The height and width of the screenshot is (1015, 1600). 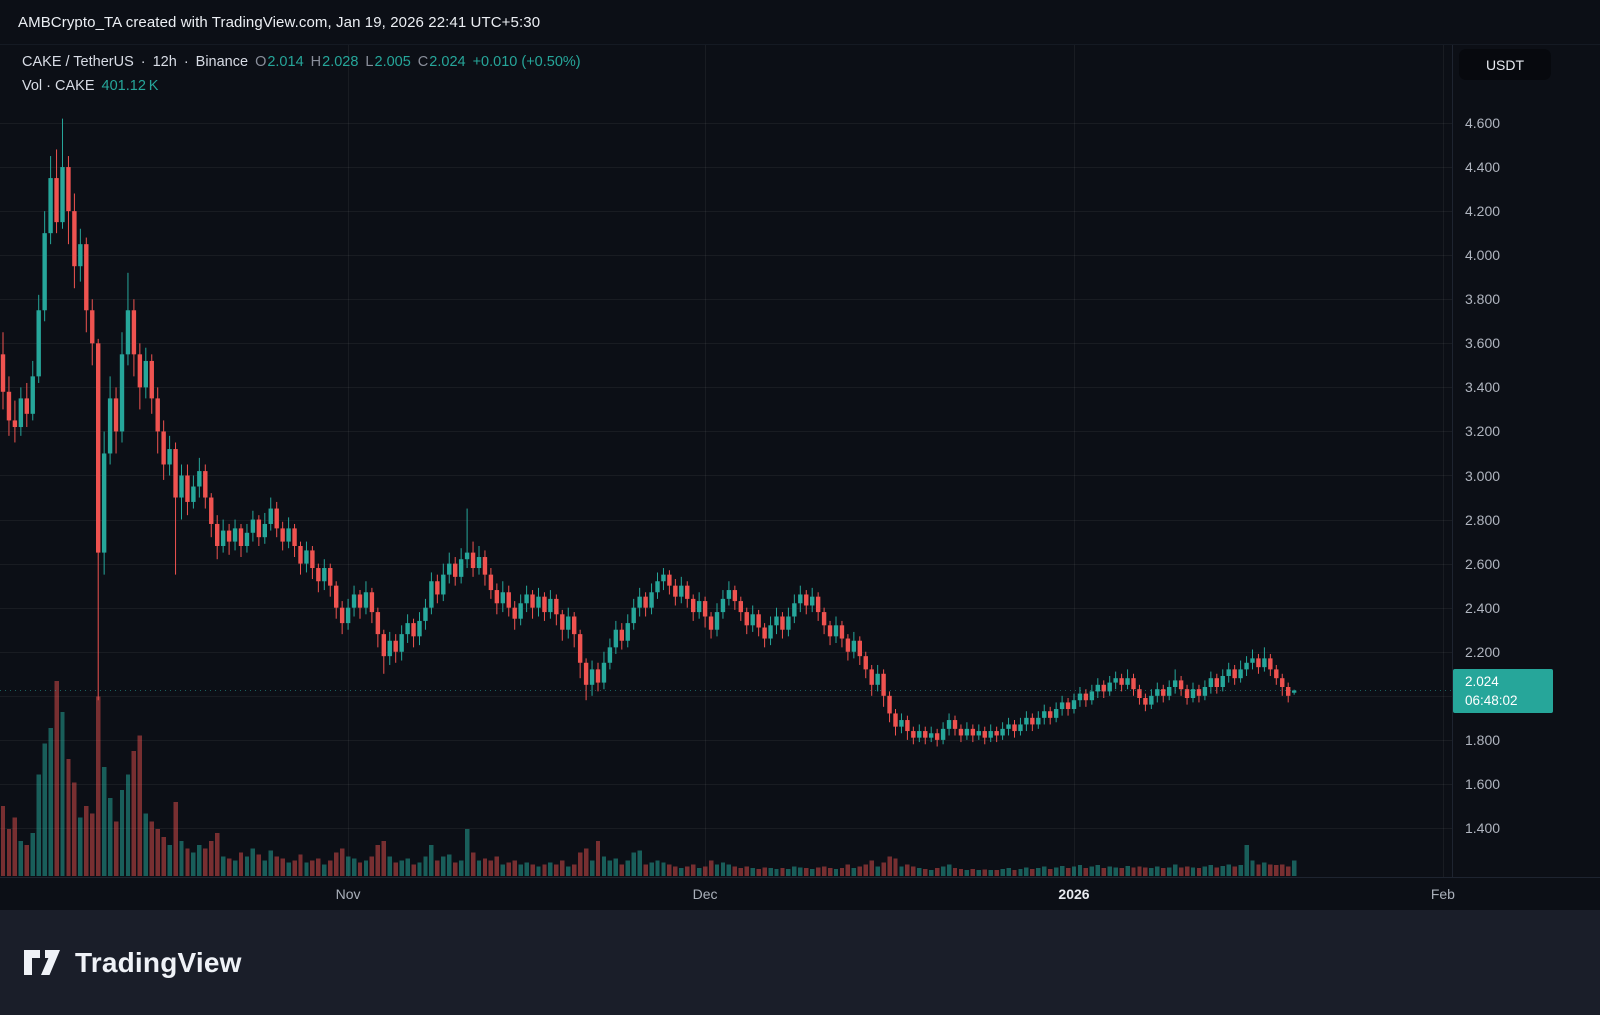 I want to click on currency-toggle-button: USDT, so click(x=1505, y=64).